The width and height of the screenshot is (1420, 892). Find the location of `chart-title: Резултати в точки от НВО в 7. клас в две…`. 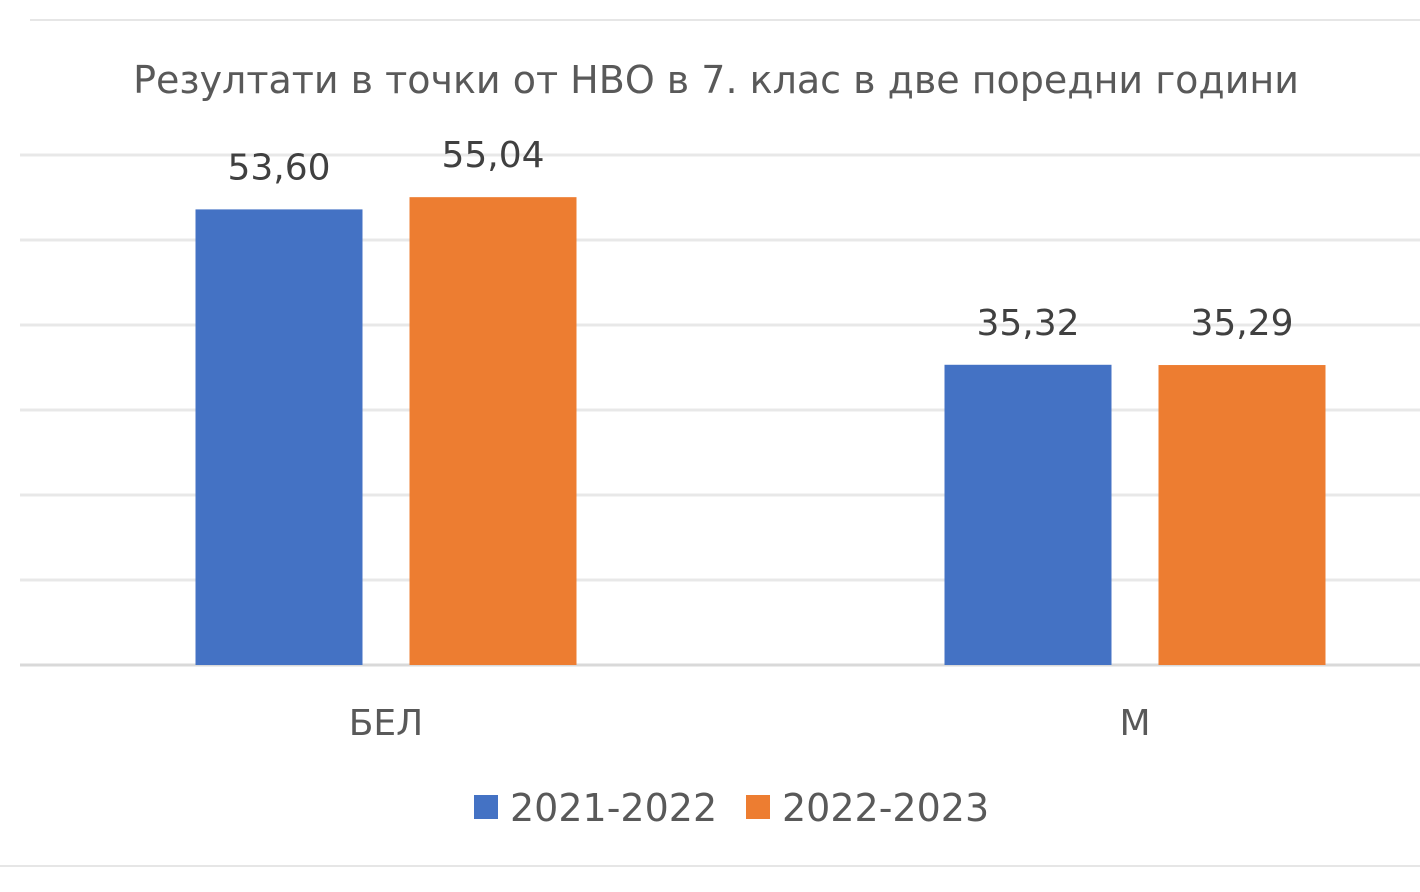

chart-title: Резултати в точки от НВО в 7. клас в две… is located at coordinates (716, 80).